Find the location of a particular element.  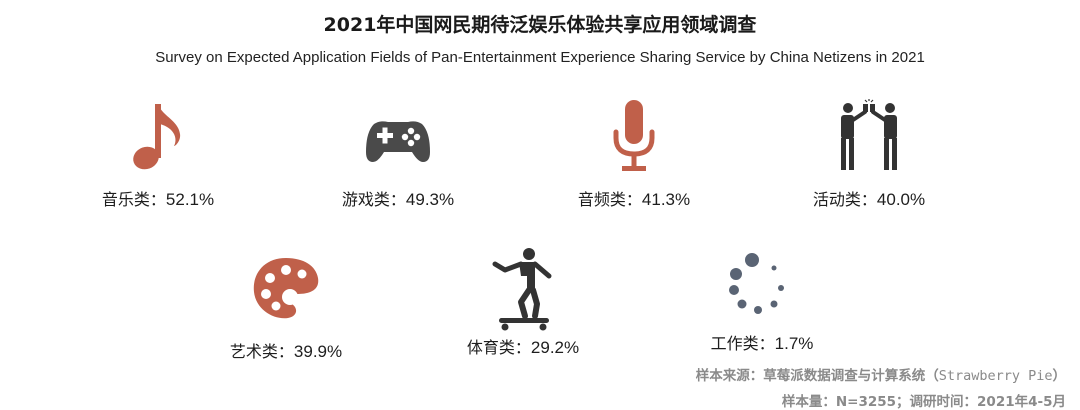

category-game: 游戏类：49.3% is located at coordinates (398, 154).